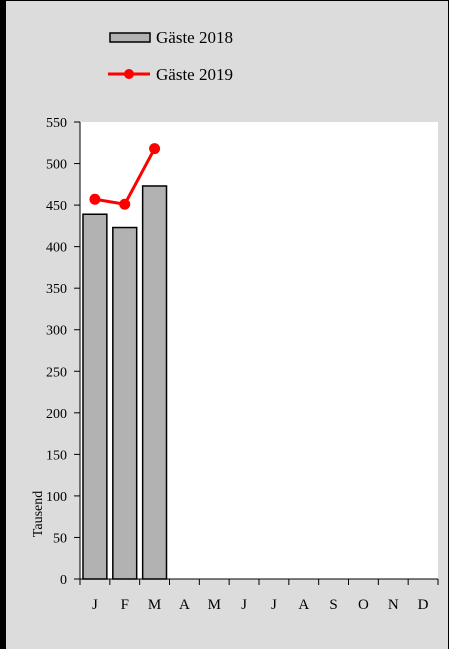  Describe the element at coordinates (56, 289) in the screenshot. I see `y-tick-label: 350` at that location.